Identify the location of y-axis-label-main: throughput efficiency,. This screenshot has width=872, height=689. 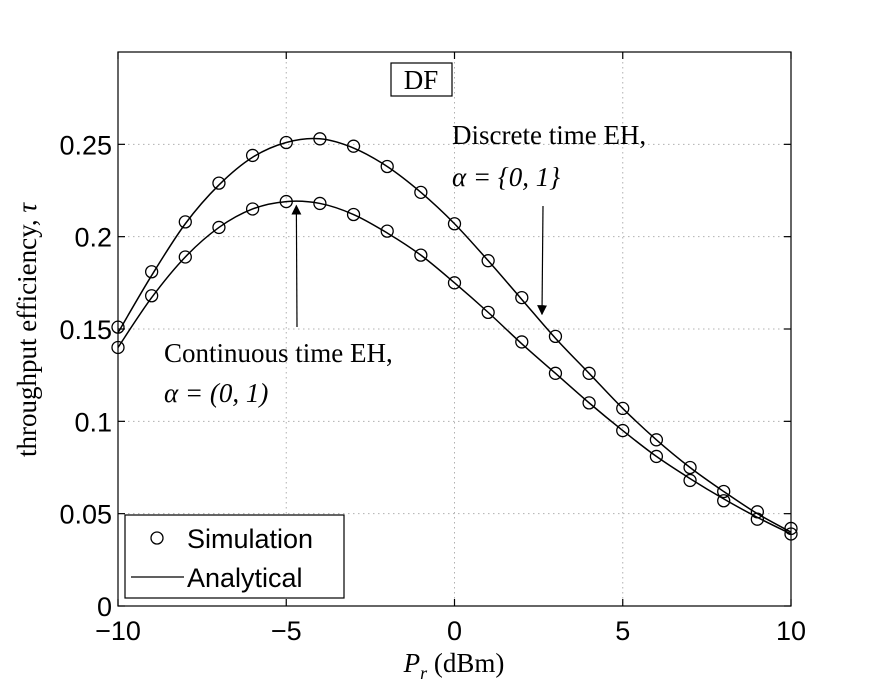
(27, 335).